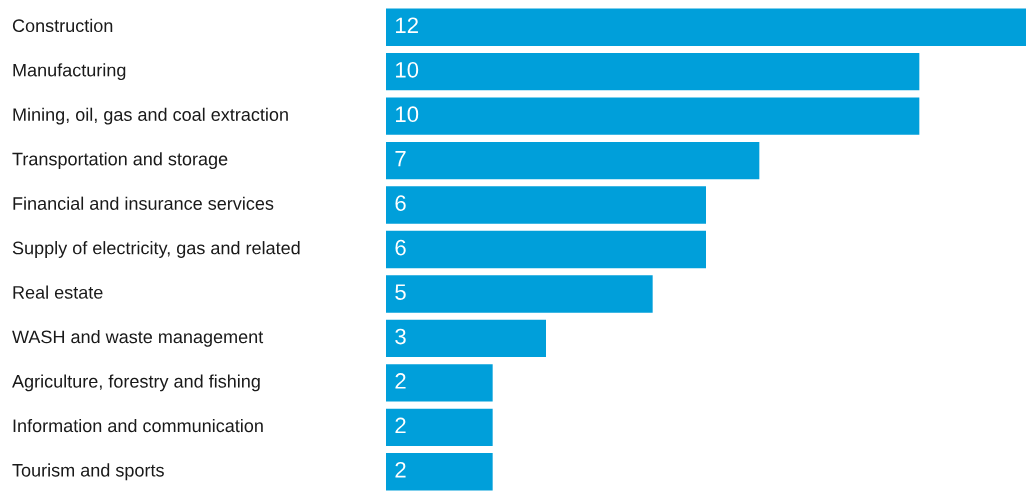  Describe the element at coordinates (407, 25) in the screenshot. I see `data-label: 12` at that location.